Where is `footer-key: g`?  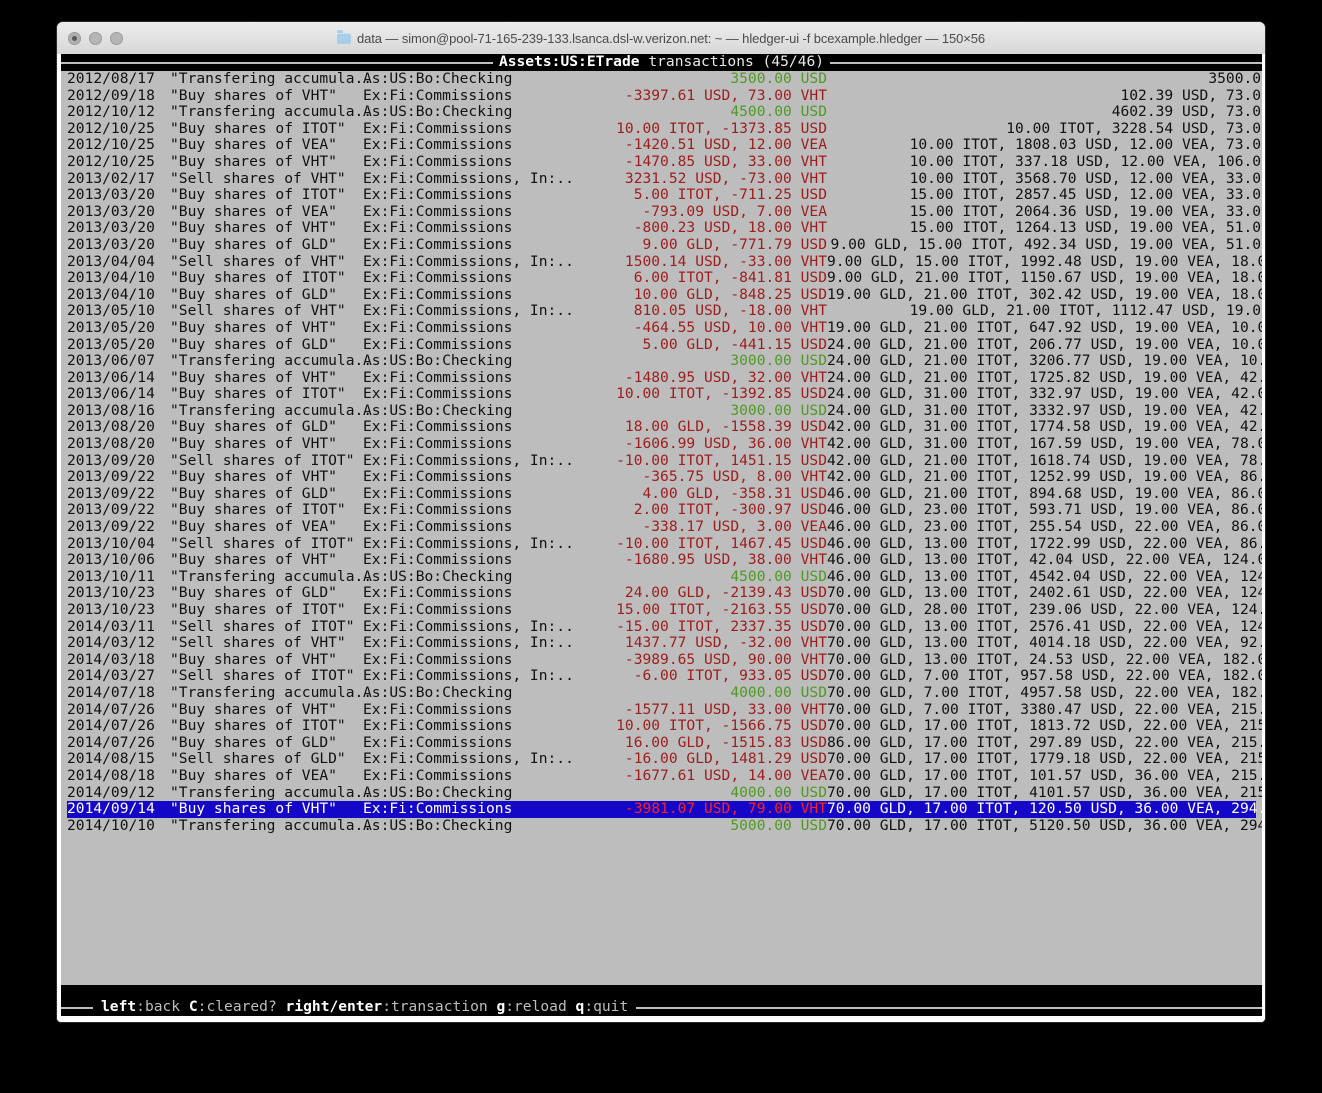
footer-key: g is located at coordinates (501, 1007).